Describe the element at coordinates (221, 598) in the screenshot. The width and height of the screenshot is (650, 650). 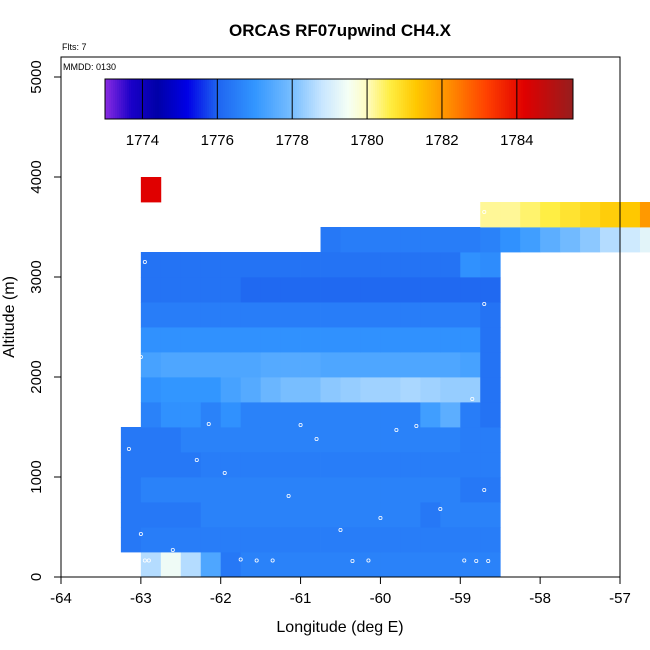
I see `x-tick-label: -62` at that location.